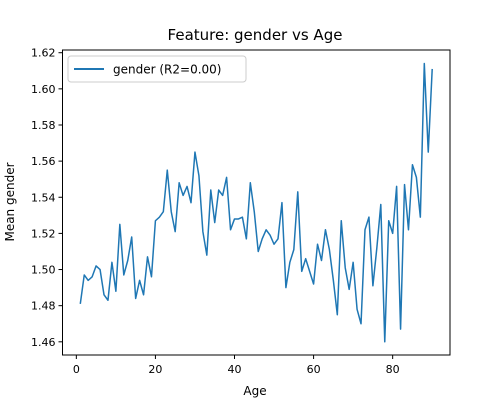 This screenshot has width=500, height=400. What do you see at coordinates (393, 369) in the screenshot?
I see `x-tick-label: 80` at bounding box center [393, 369].